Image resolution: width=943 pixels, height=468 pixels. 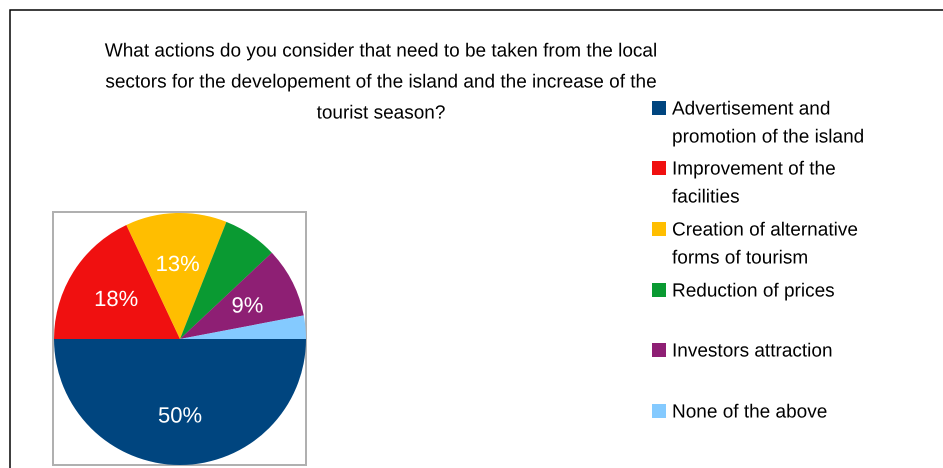 I want to click on data-label: 18%, so click(x=116, y=299).